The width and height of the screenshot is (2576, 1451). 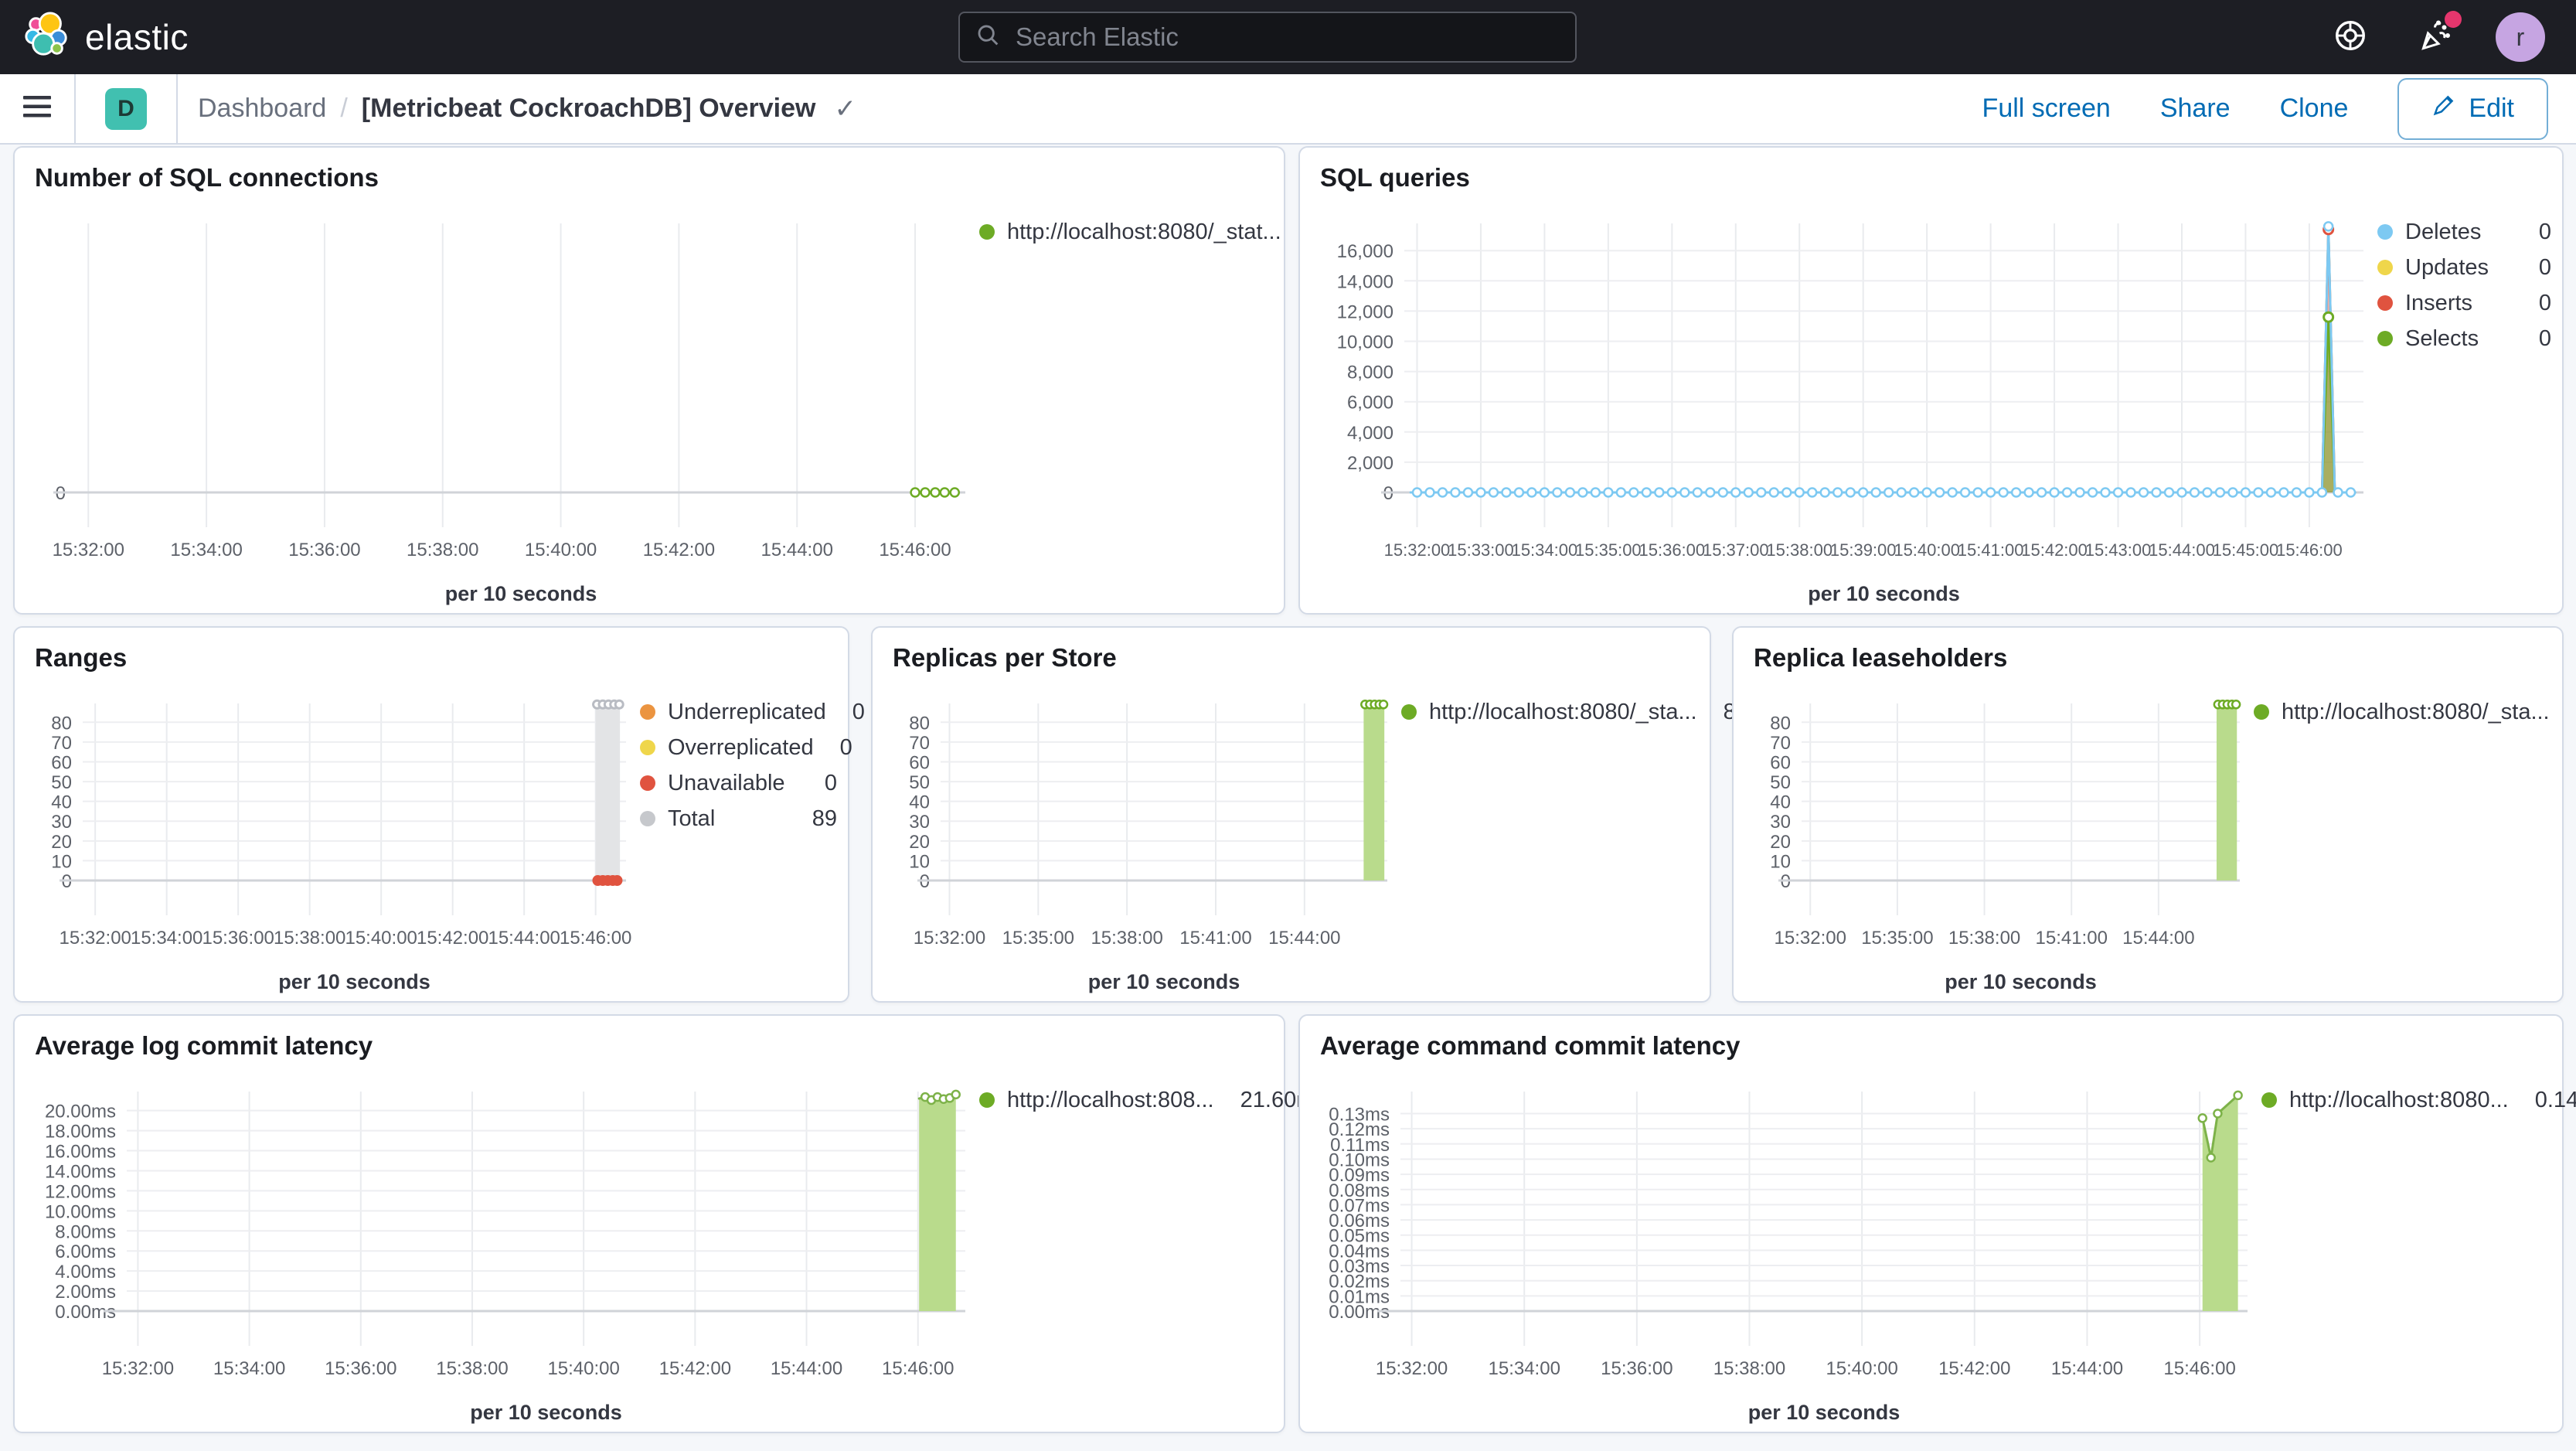 What do you see at coordinates (1360, 1145) in the screenshot?
I see `svg-text: 0.11ms` at bounding box center [1360, 1145].